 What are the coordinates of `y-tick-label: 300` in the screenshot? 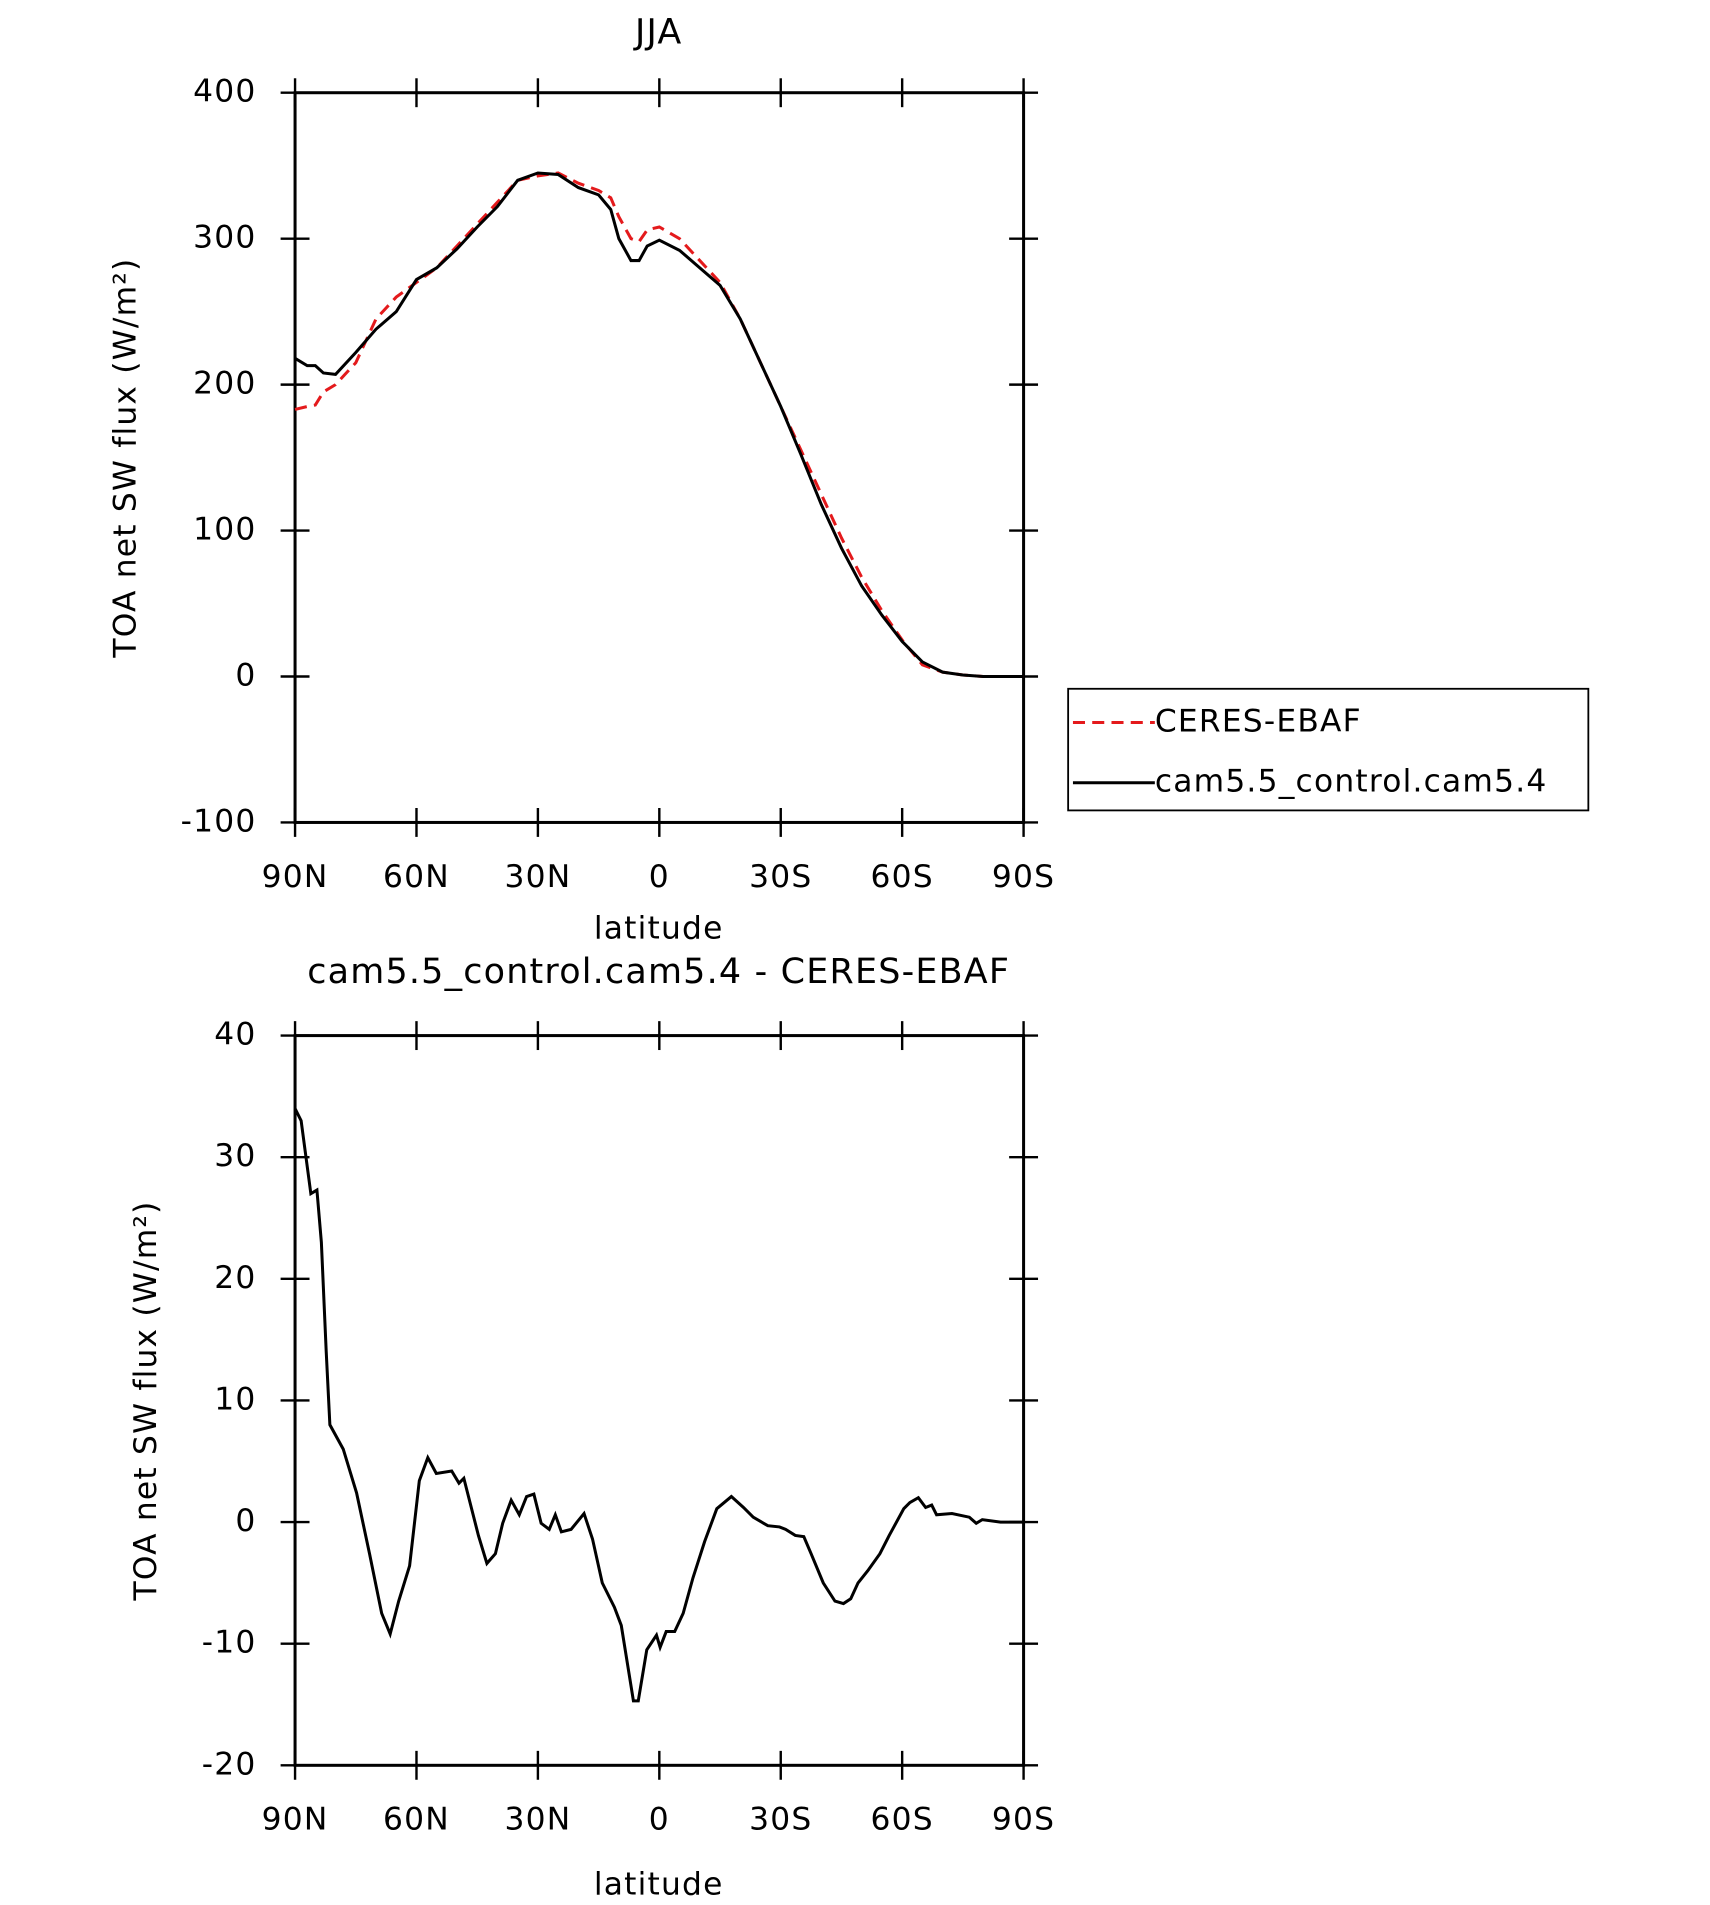 It's located at (224, 238).